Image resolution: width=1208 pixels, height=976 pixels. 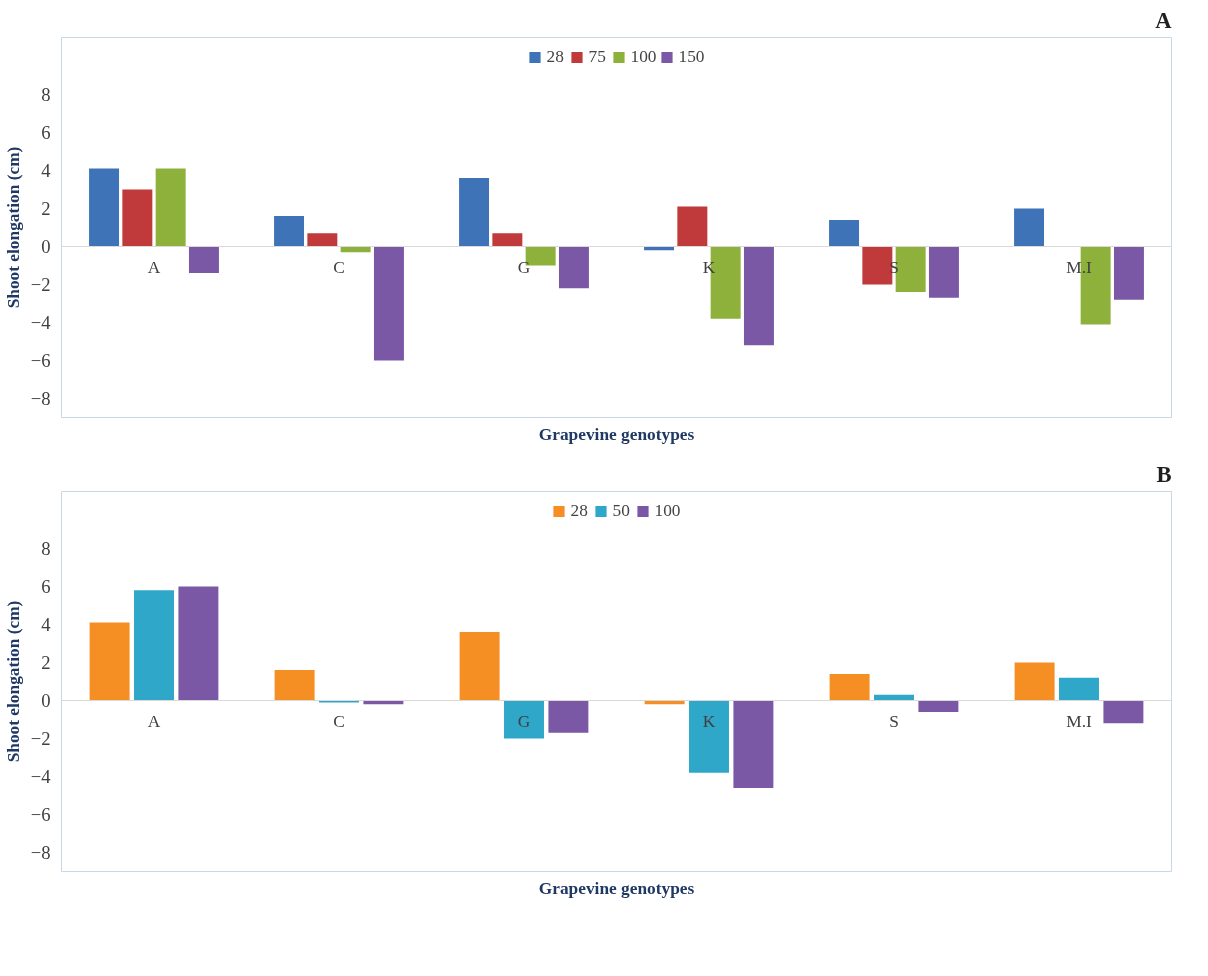 What do you see at coordinates (691, 57) in the screenshot?
I see `legend-label: 150` at bounding box center [691, 57].